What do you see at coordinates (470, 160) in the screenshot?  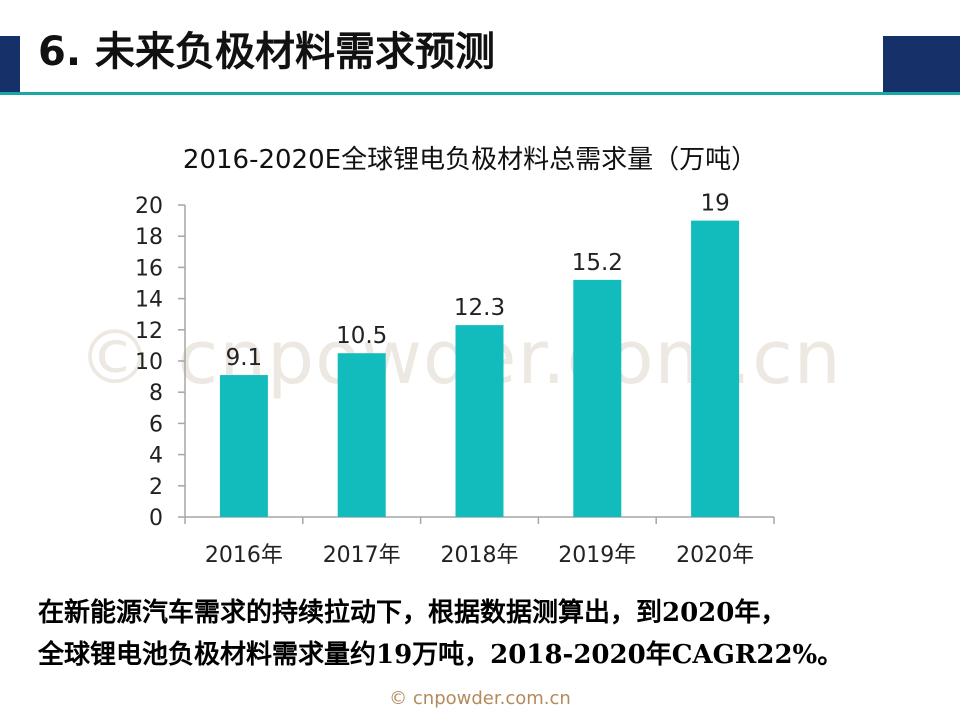 I see `chart-title: 2016-2020E全球锂电负极材料总需求量（万吨）` at bounding box center [470, 160].